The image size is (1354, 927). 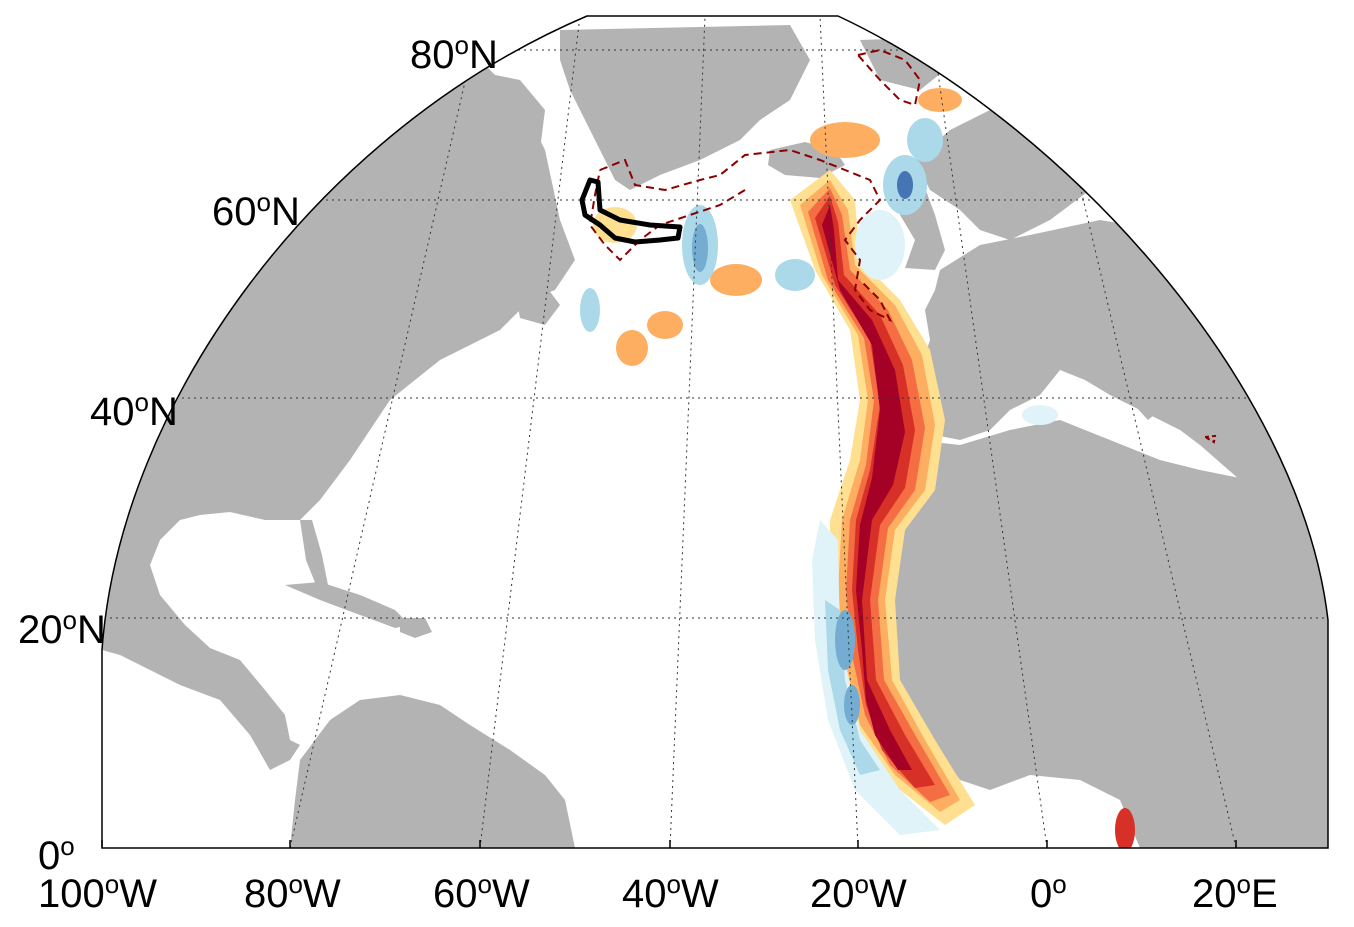 What do you see at coordinates (537, 305) in the screenshot?
I see `land-newfoundland` at bounding box center [537, 305].